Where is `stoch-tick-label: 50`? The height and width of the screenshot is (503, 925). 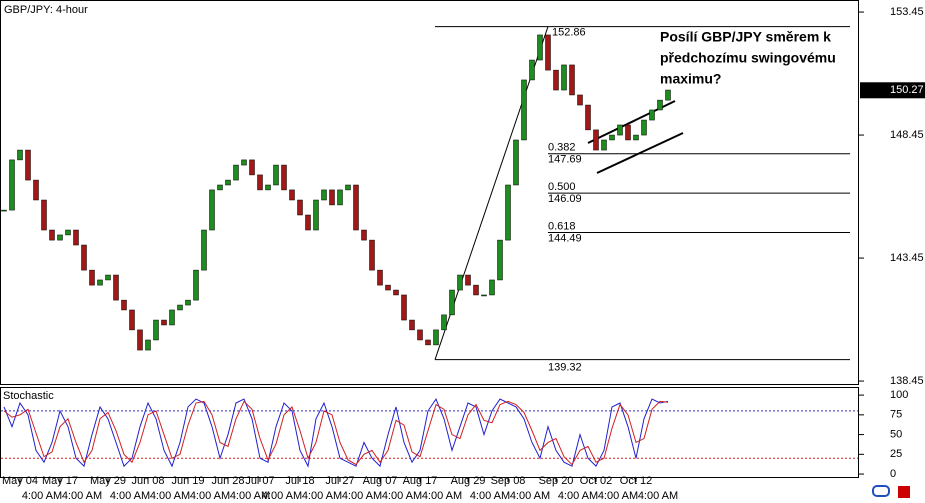
stoch-tick-label: 50 is located at coordinates (896, 434).